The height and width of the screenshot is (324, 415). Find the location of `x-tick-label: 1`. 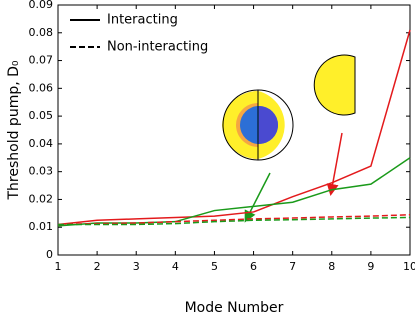

x-tick-label: 1 is located at coordinates (58, 266).